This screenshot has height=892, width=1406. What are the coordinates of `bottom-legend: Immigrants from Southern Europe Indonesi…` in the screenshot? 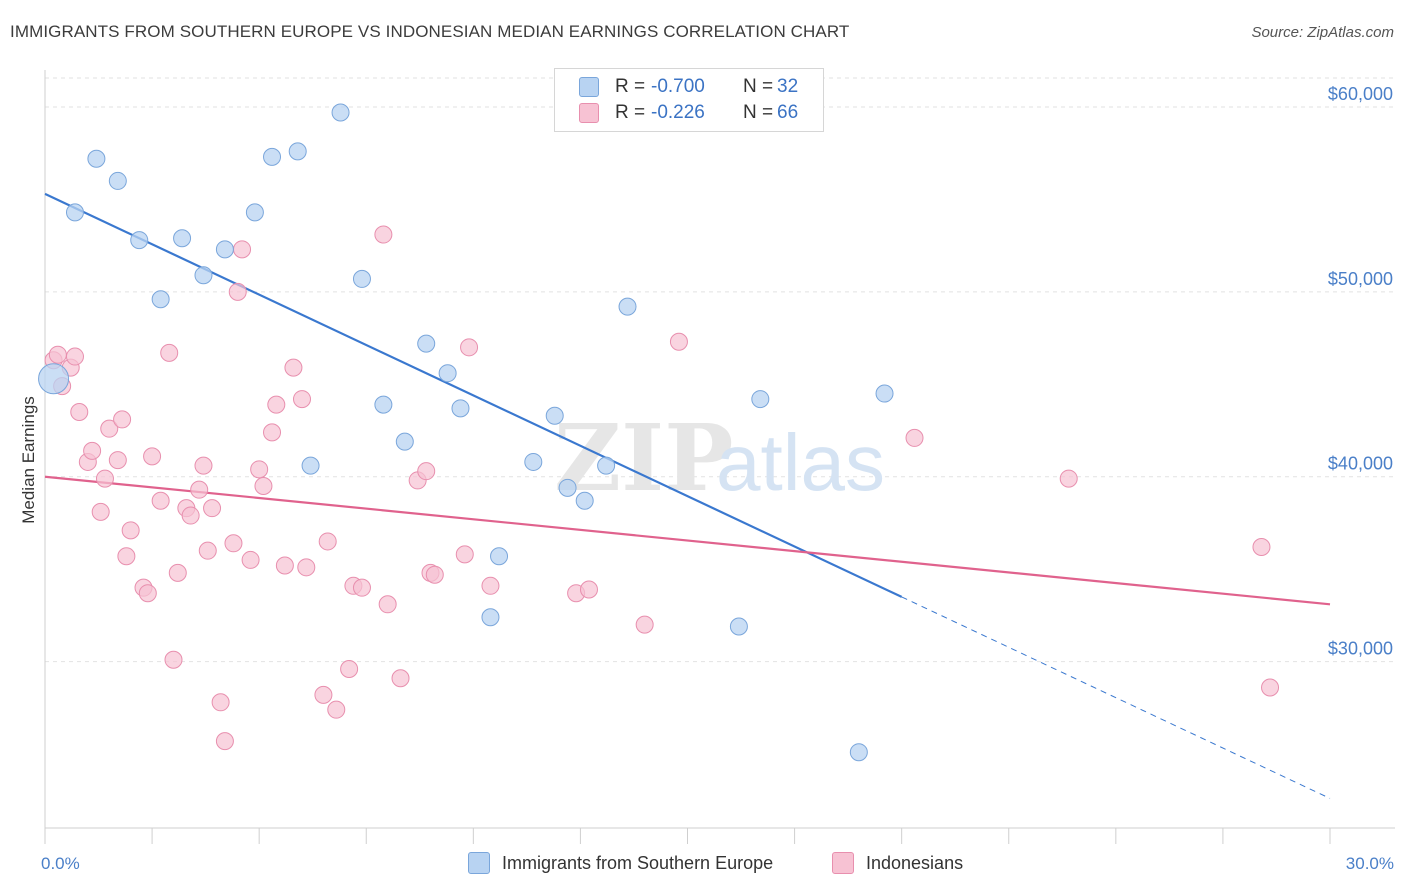 It's located at (703, 865).